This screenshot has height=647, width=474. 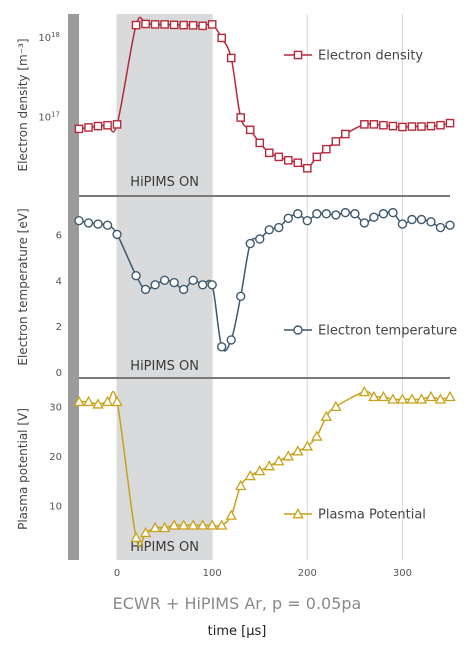 What do you see at coordinates (49, 37) in the screenshot?
I see `y-tick-label: 1018` at bounding box center [49, 37].